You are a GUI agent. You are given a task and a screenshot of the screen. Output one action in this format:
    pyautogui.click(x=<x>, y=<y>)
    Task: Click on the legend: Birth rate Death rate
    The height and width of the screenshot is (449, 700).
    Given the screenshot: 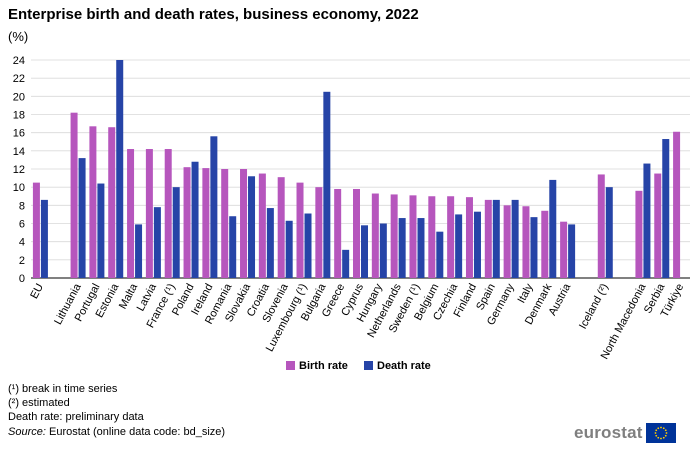 What is the action you would take?
    pyautogui.click(x=358, y=366)
    